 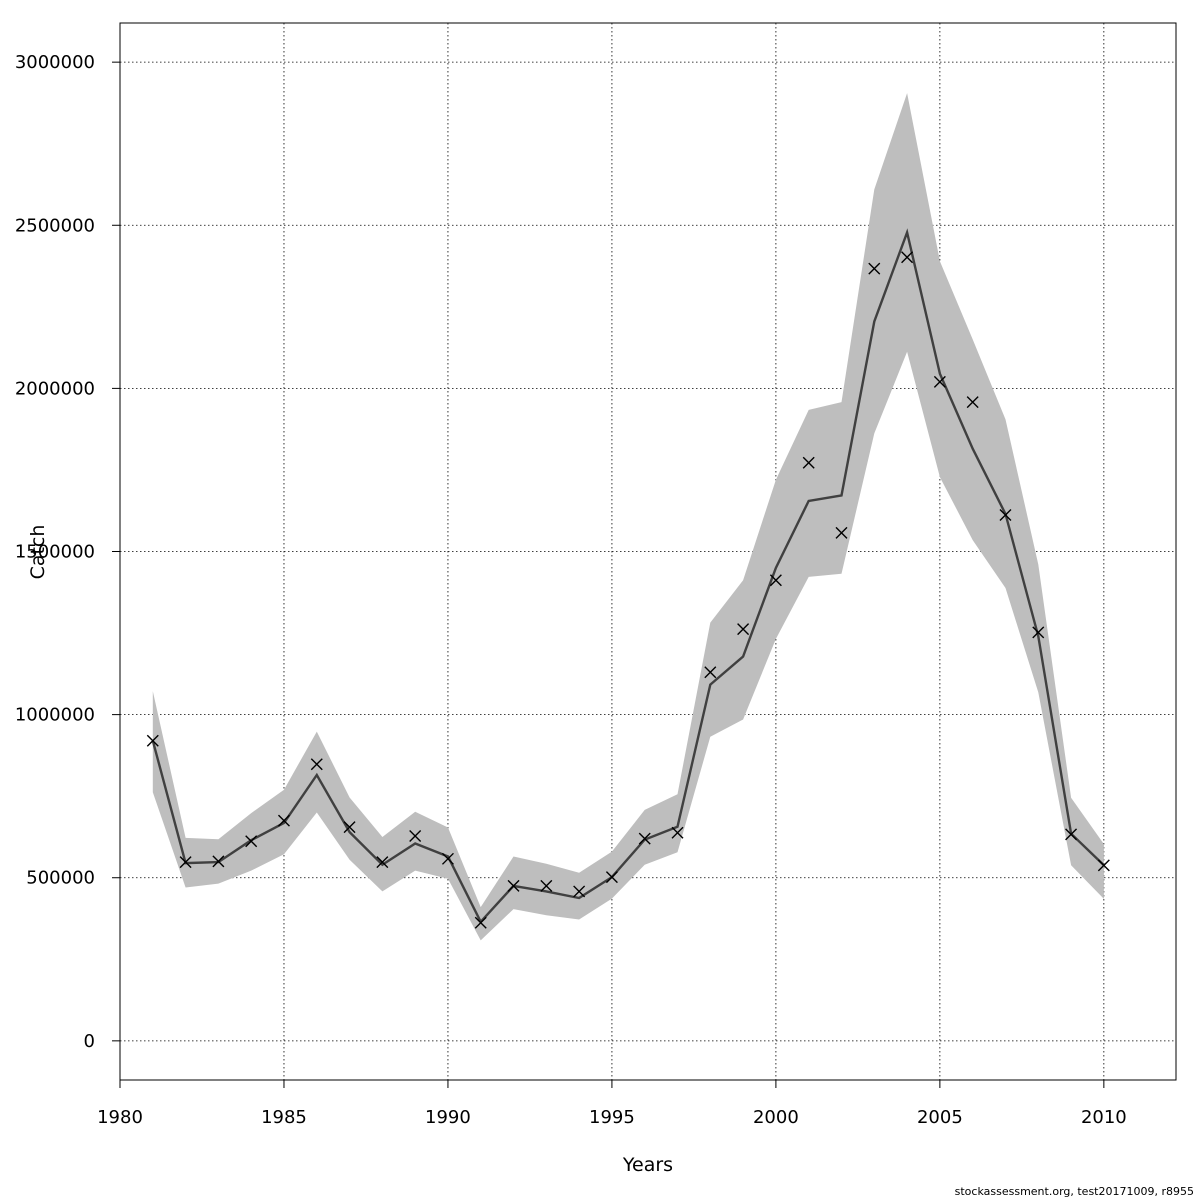 I want to click on point-1995, so click(x=611, y=877).